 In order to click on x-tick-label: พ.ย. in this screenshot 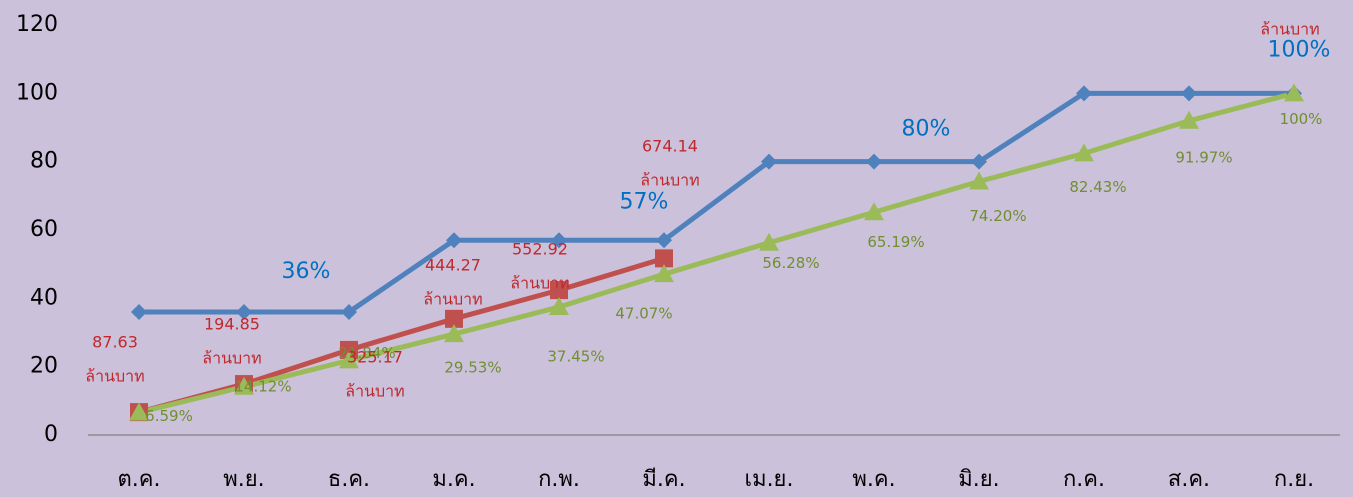, I will do `click(243, 479)`.